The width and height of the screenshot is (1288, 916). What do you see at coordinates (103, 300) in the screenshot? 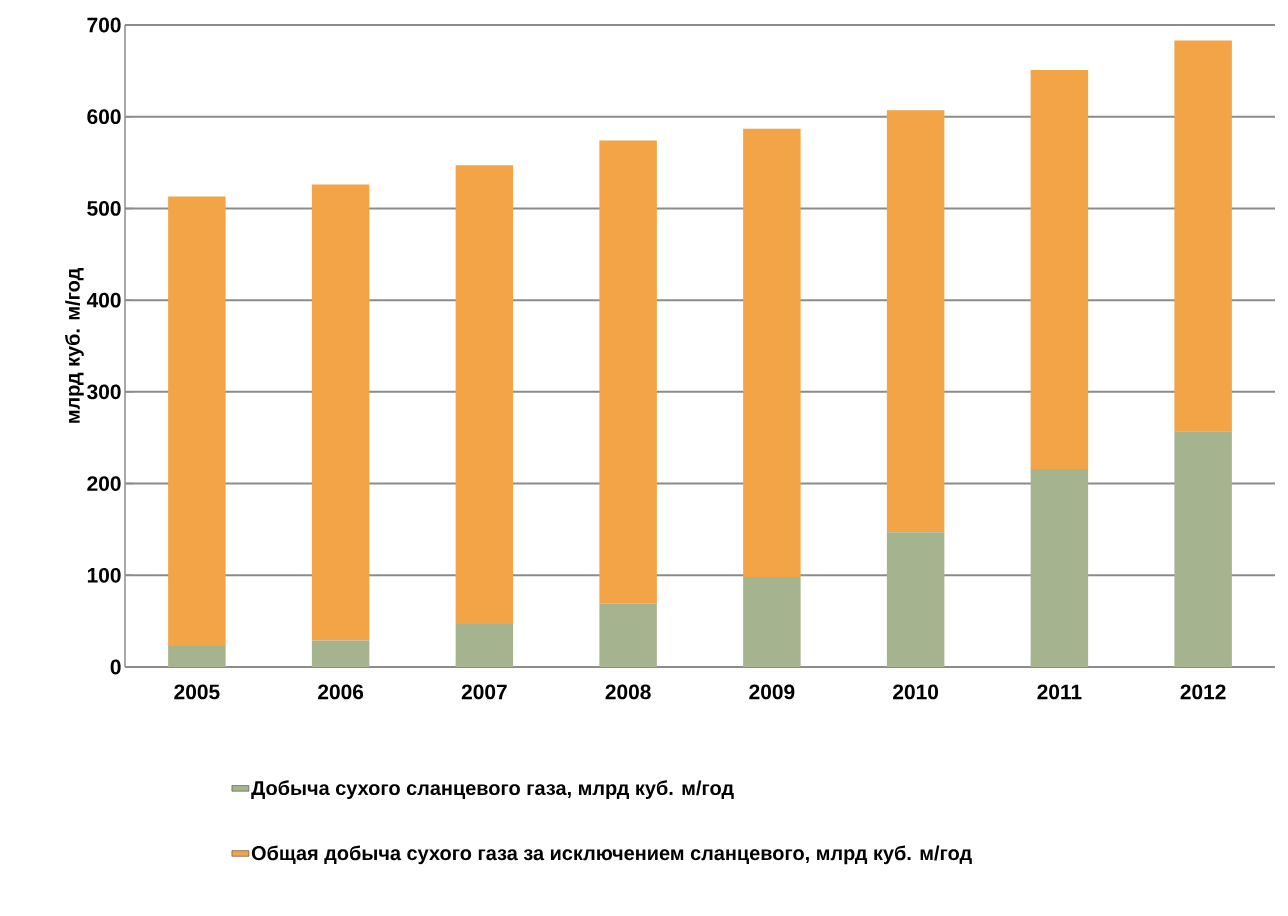
I see `y-tick-label: 400` at bounding box center [103, 300].